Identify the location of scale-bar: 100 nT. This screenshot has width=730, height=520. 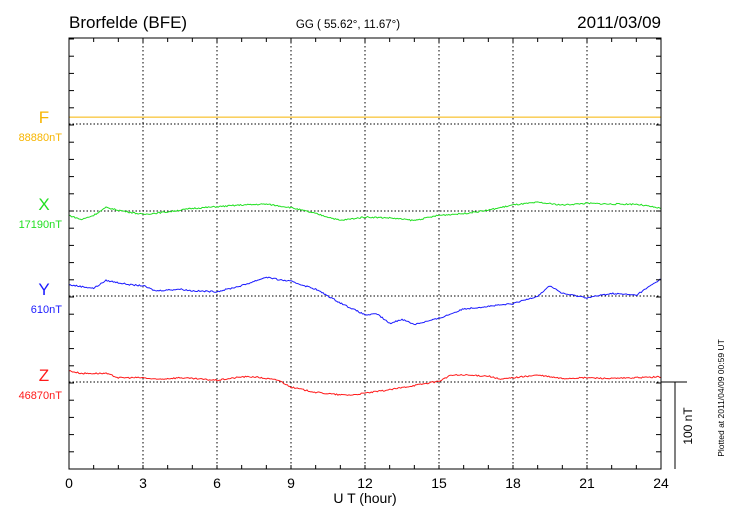
(678, 425).